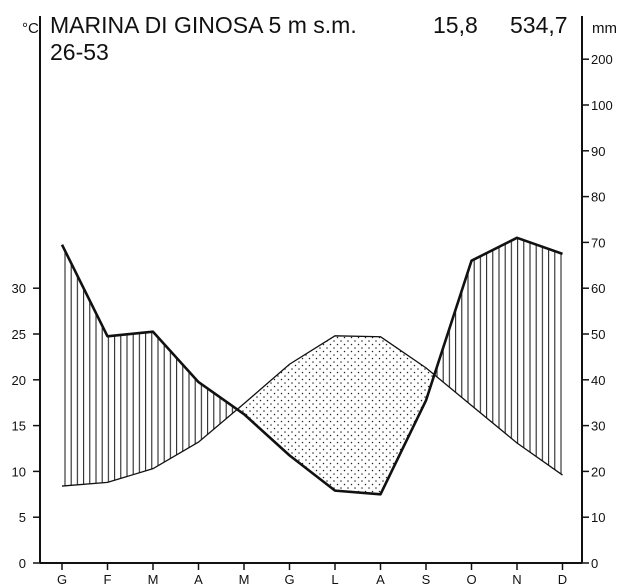  What do you see at coordinates (203, 25) in the screenshot?
I see `station-title: MARINA DI GINOSA 5 m s.m.` at bounding box center [203, 25].